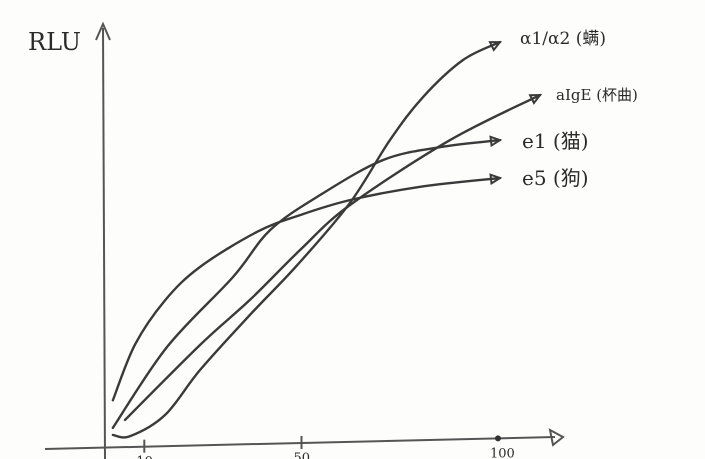  I want to click on x-tick-label: 50, so click(302, 455).